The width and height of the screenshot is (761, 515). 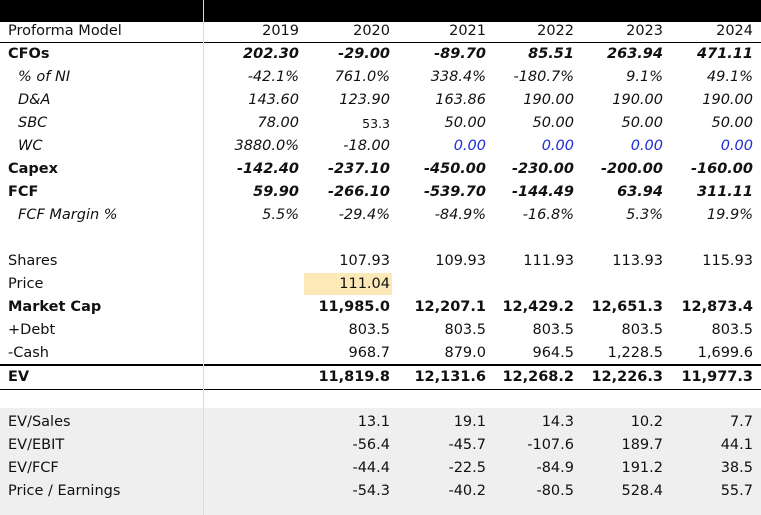 What do you see at coordinates (741, 422) in the screenshot?
I see `cell: 7.7` at bounding box center [741, 422].